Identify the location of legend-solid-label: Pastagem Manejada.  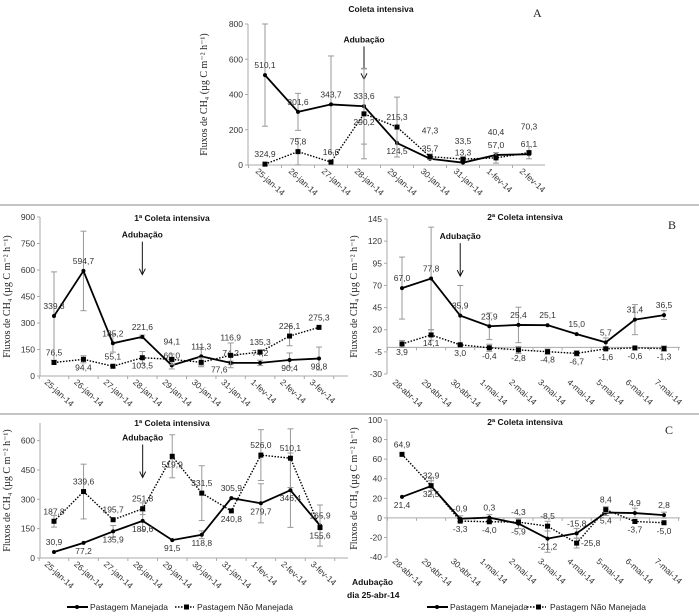
(489, 607).